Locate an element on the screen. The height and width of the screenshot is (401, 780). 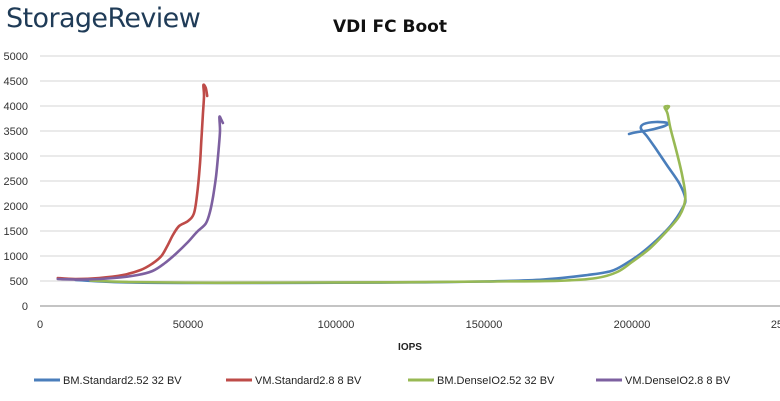
x-tick-label: 200000 is located at coordinates (632, 325).